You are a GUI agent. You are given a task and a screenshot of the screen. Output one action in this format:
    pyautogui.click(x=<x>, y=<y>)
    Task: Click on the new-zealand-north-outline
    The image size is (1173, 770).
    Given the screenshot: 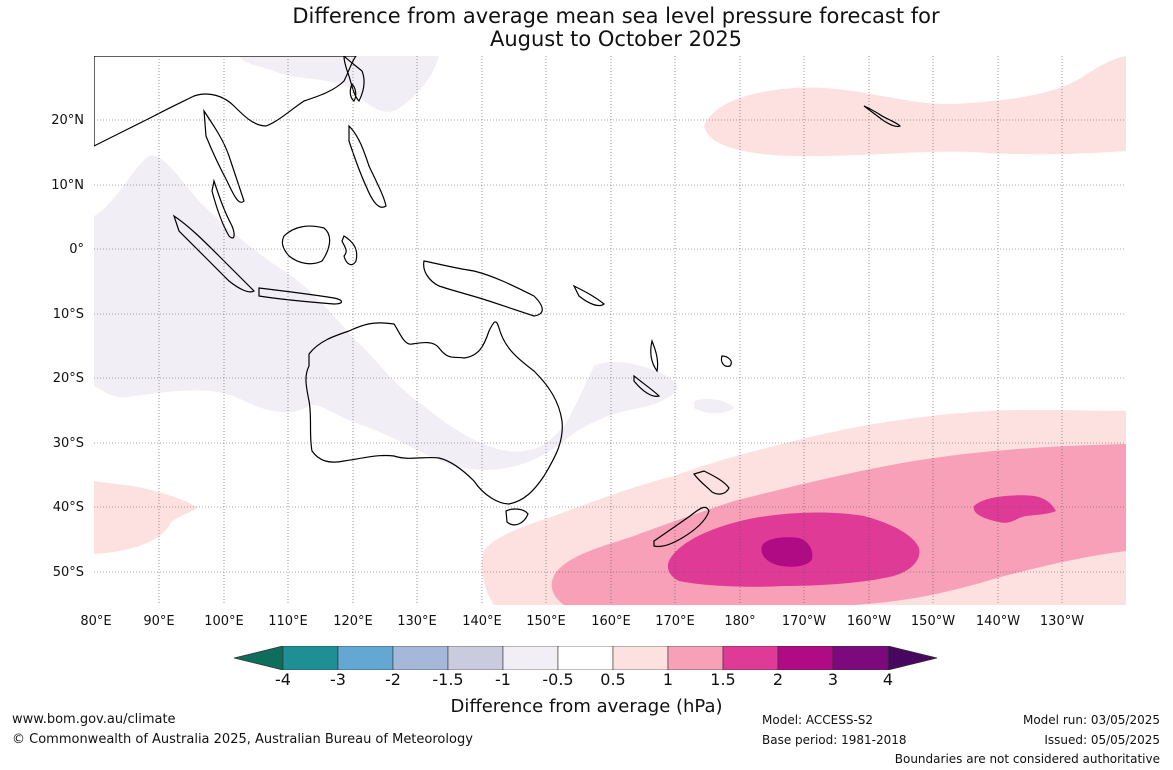 What is the action you would take?
    pyautogui.click(x=711, y=482)
    